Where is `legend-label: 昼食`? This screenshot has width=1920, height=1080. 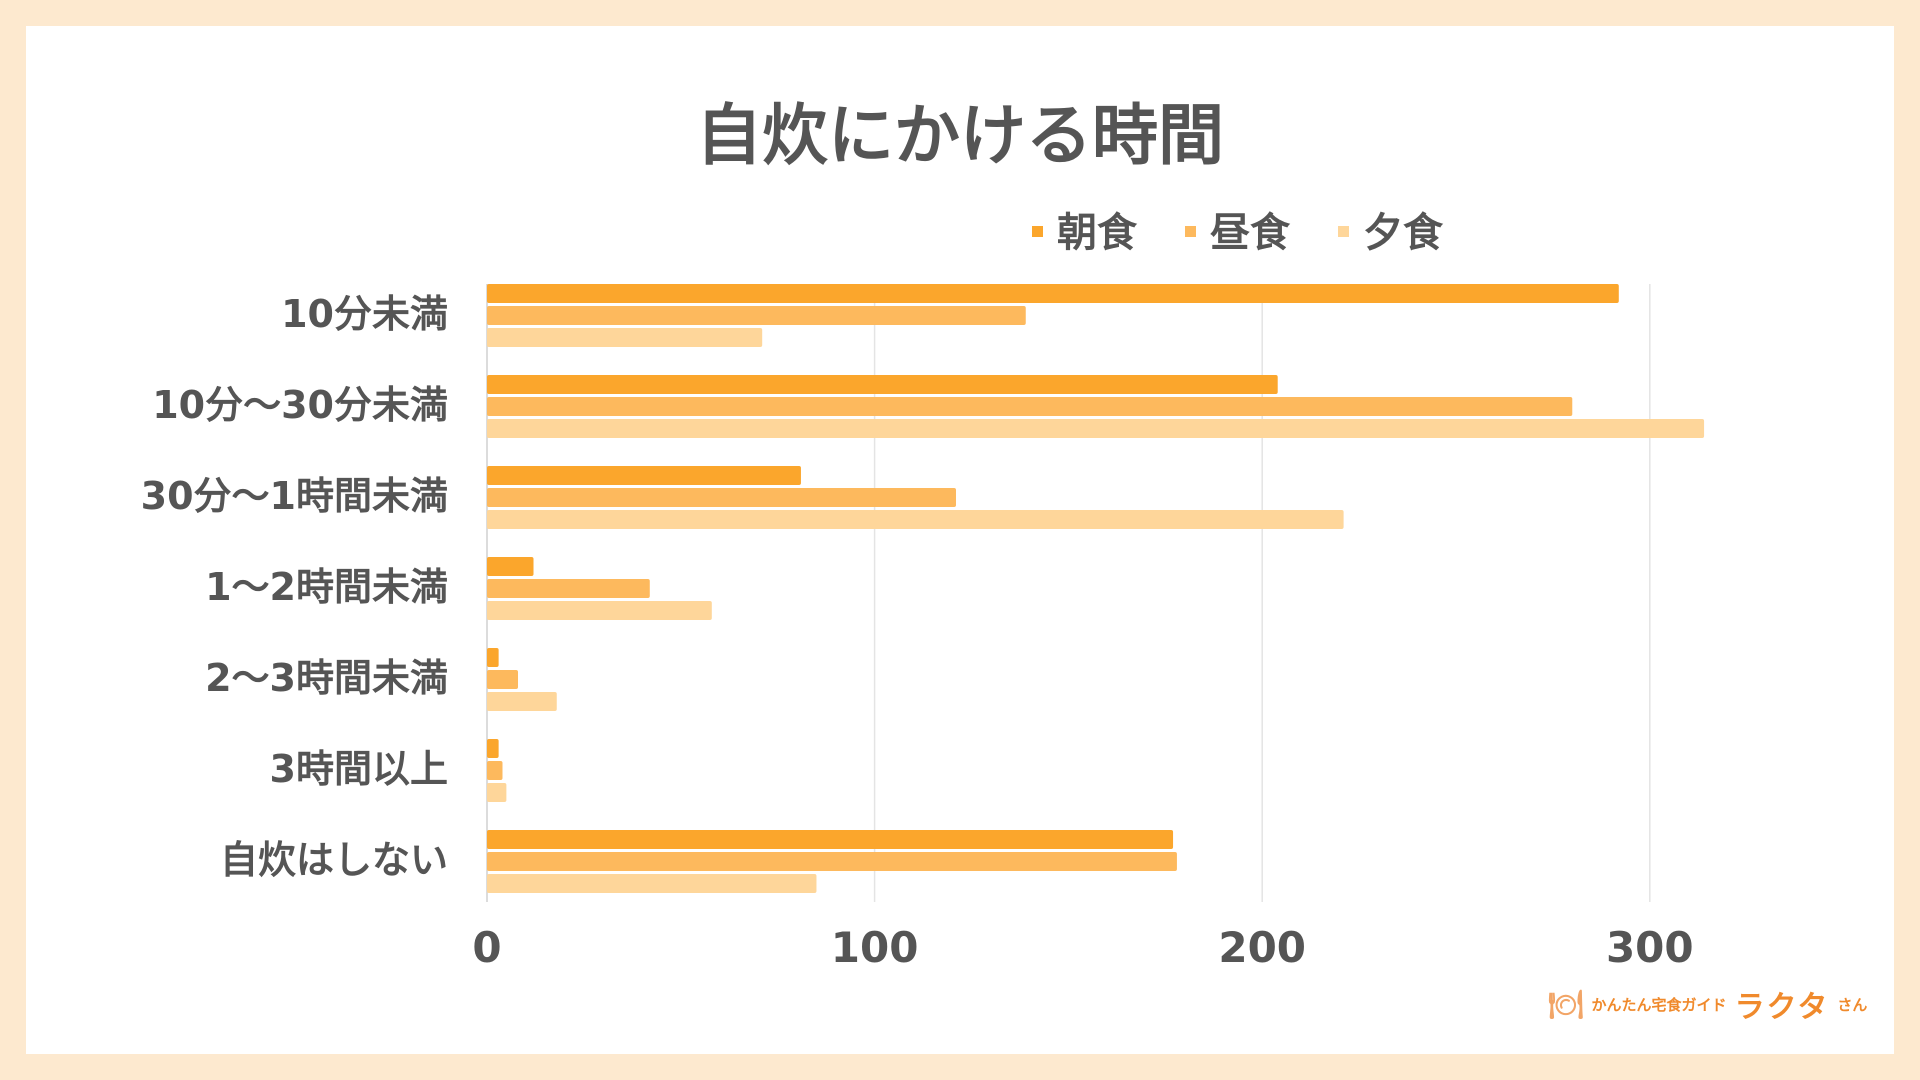 legend-label: 昼食 is located at coordinates (1250, 233).